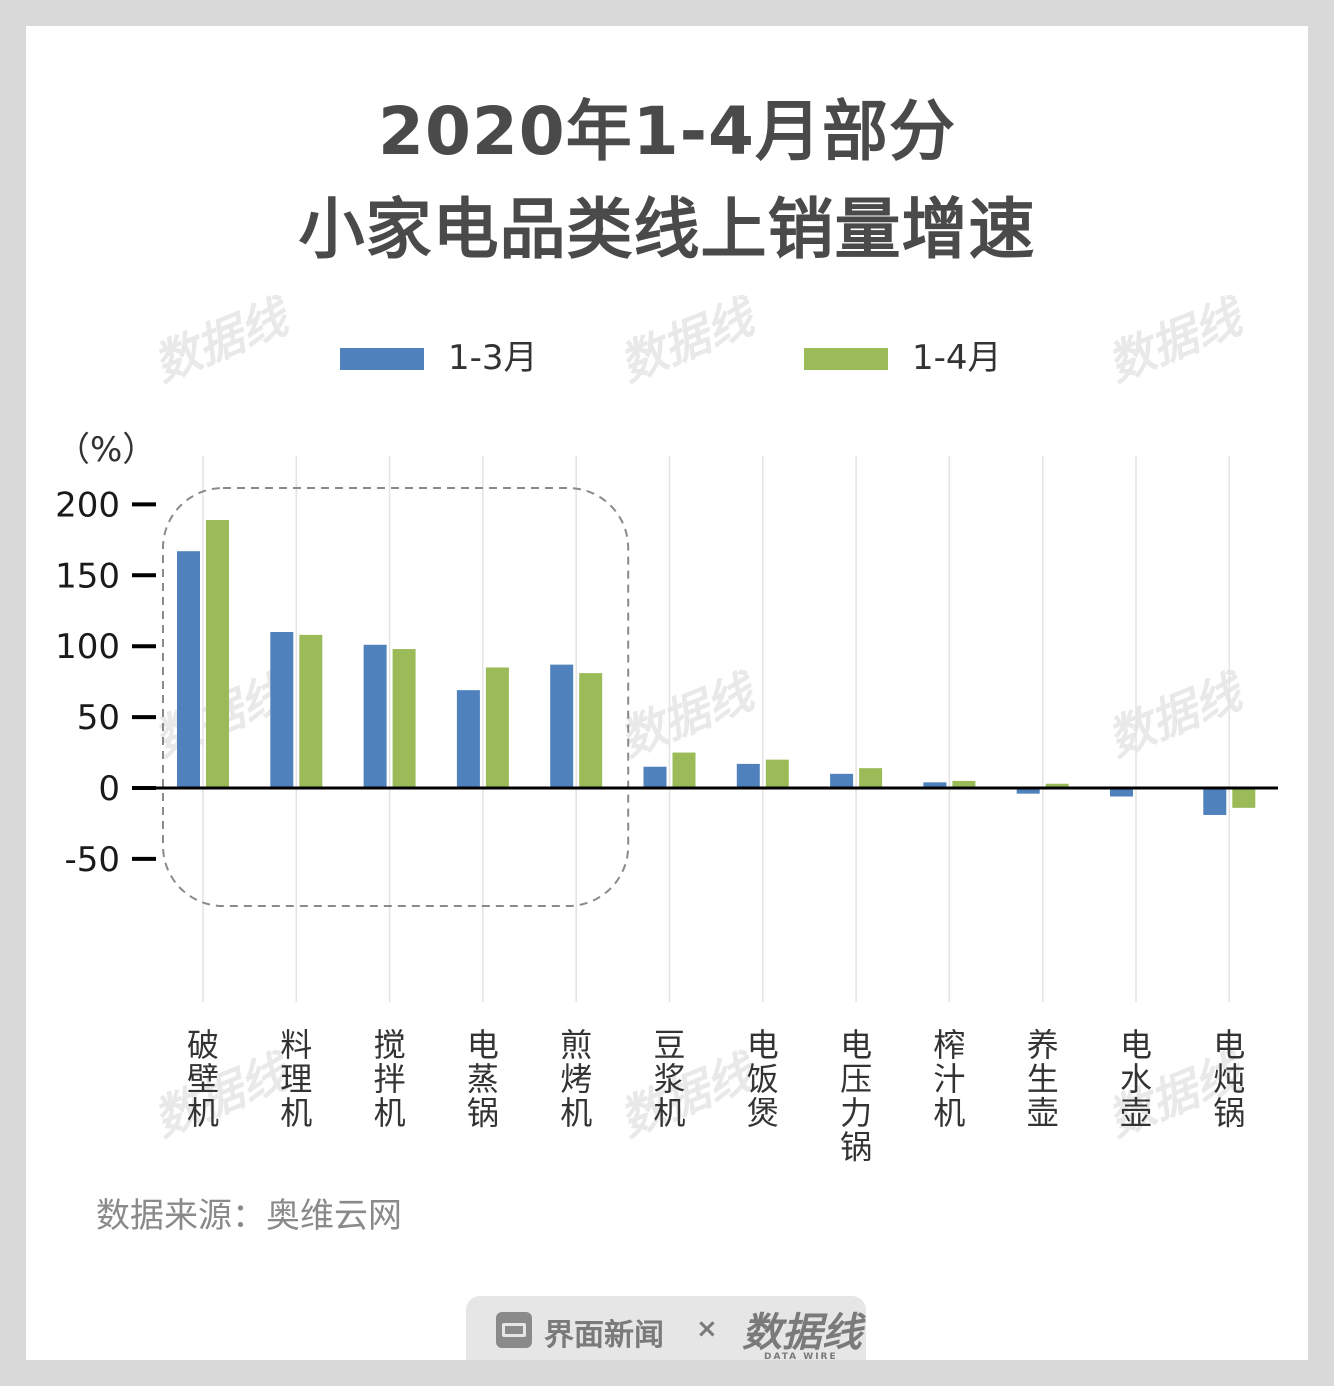  Describe the element at coordinates (1215, 801) in the screenshot. I see `bar-1-电炖锅` at that location.